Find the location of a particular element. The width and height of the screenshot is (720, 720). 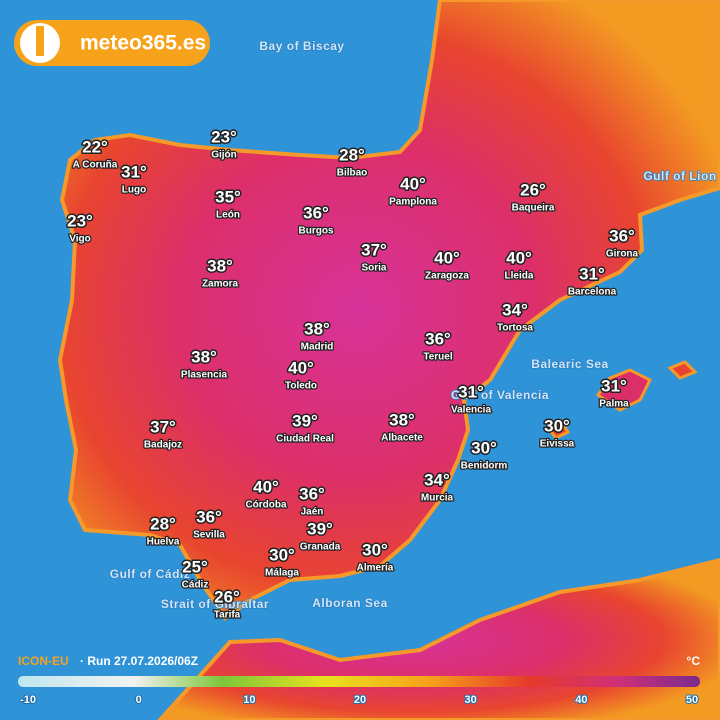

city-name: Tortosa is located at coordinates (515, 328).